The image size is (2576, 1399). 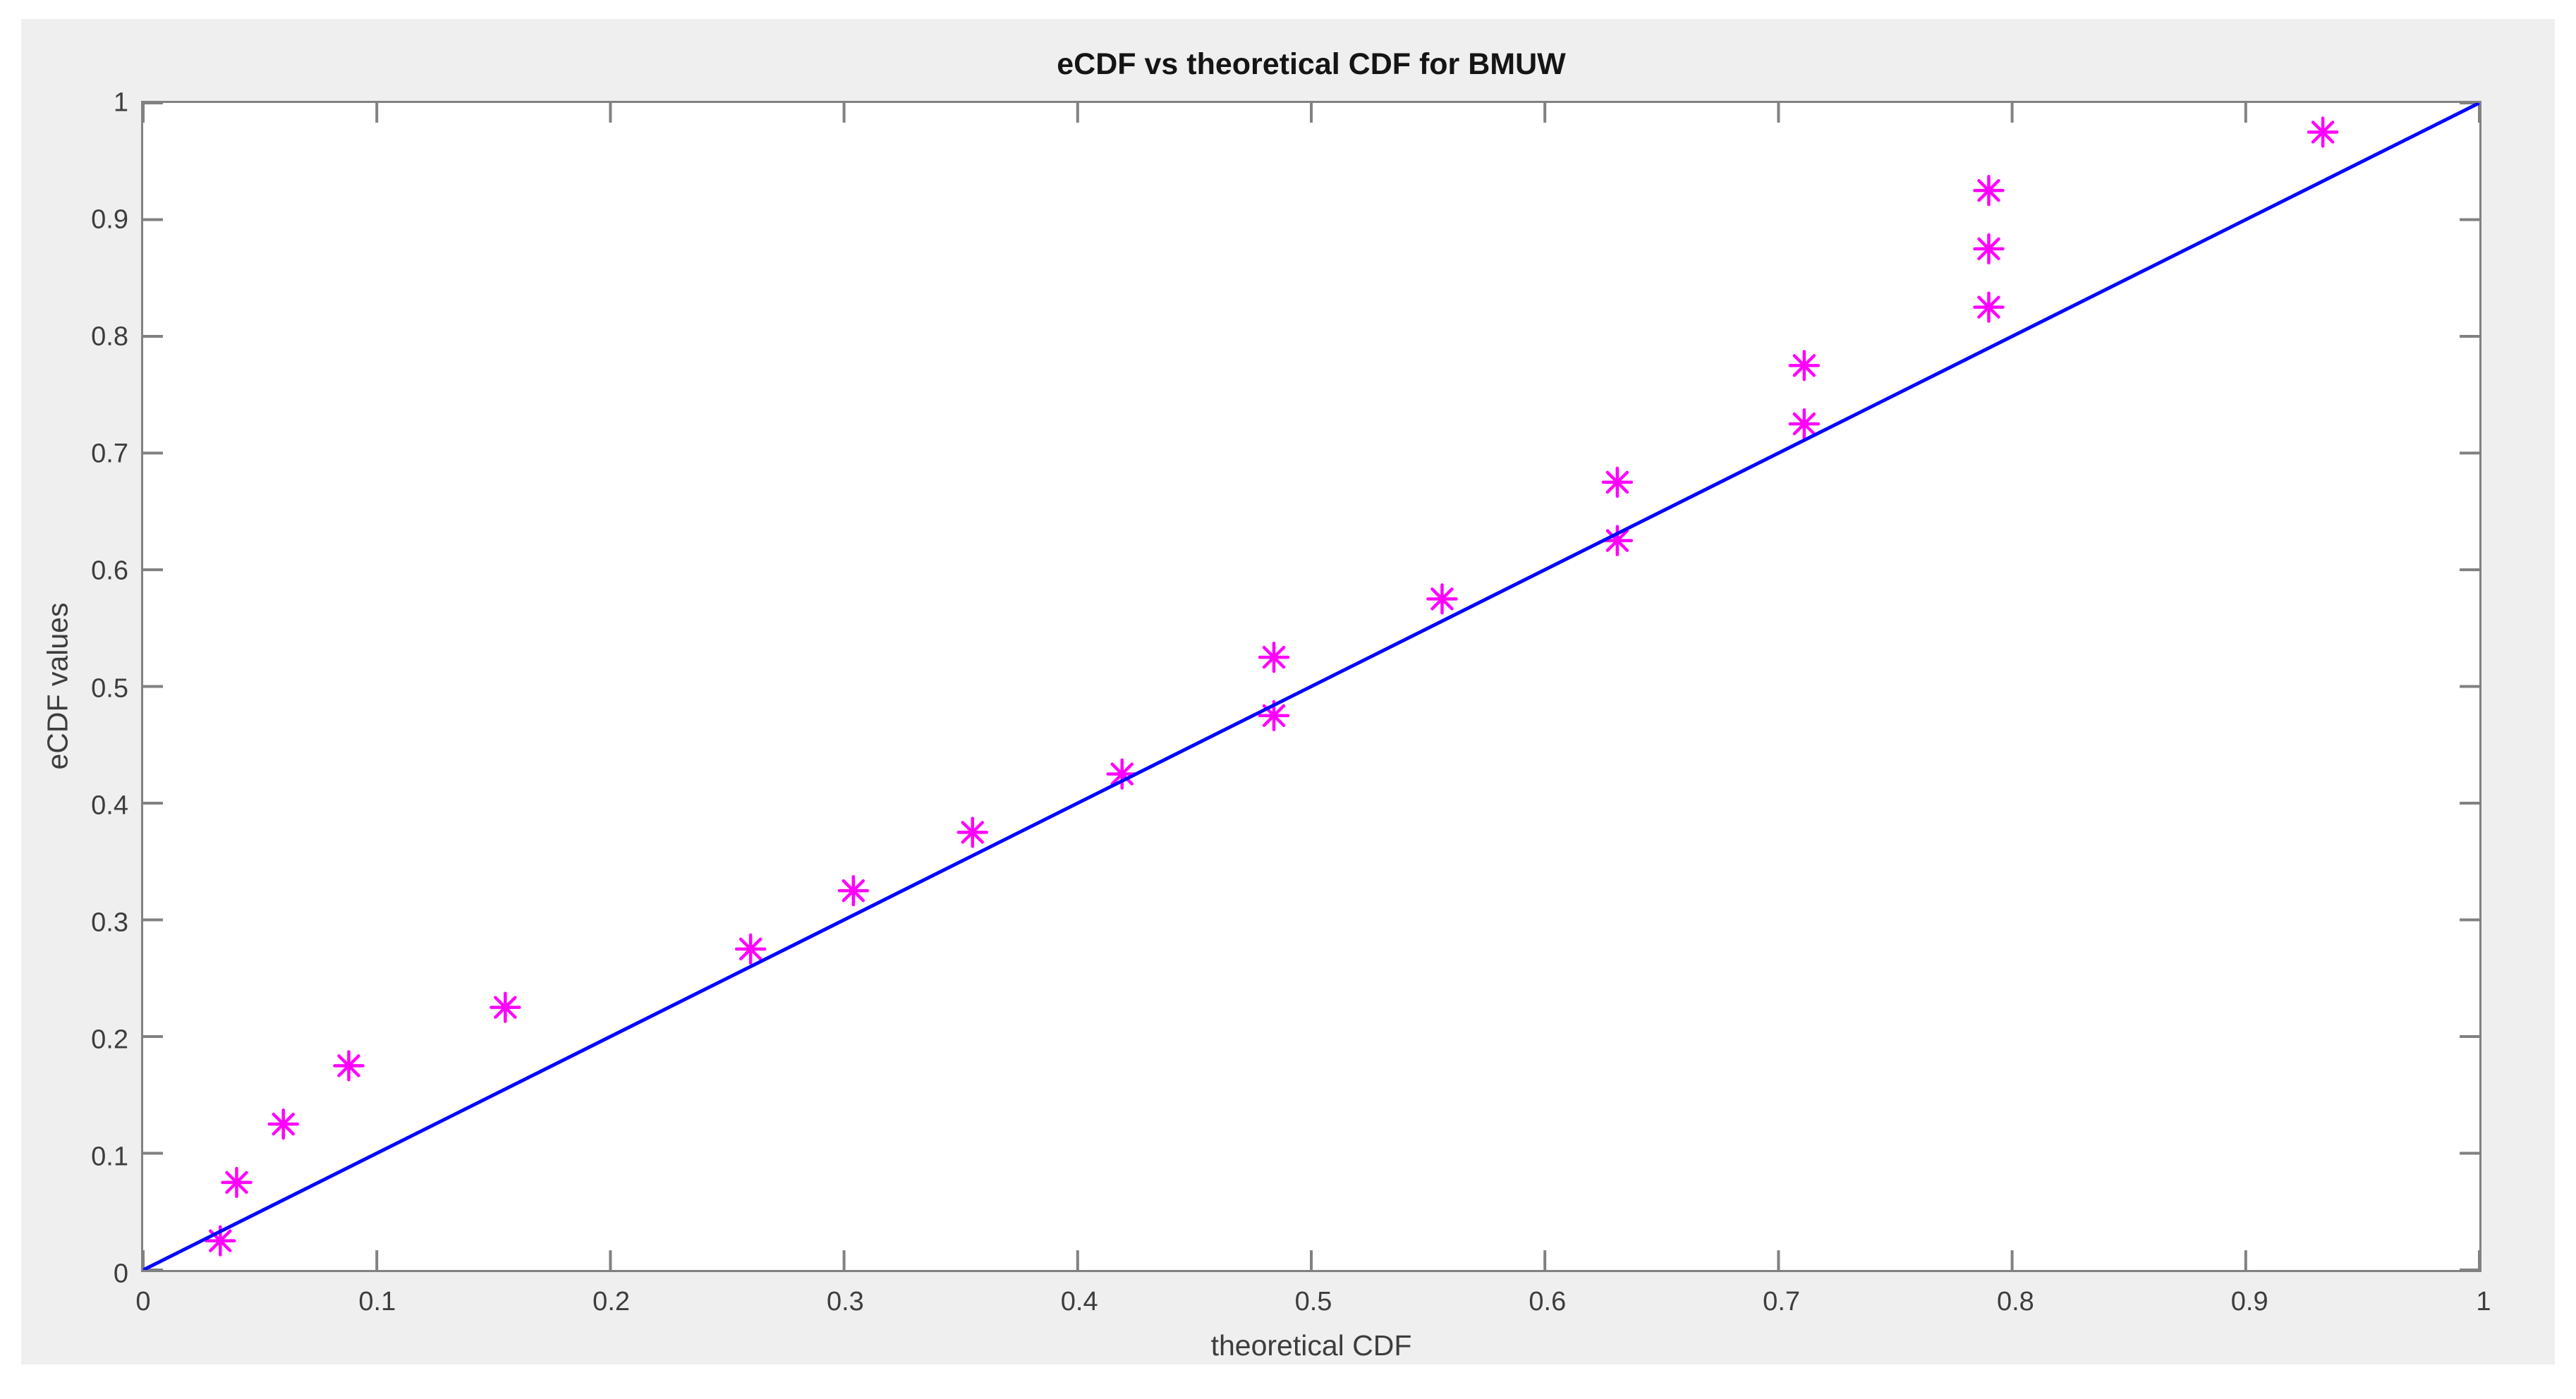 What do you see at coordinates (1313, 1301) in the screenshot?
I see `x-tick-label: 0.5` at bounding box center [1313, 1301].